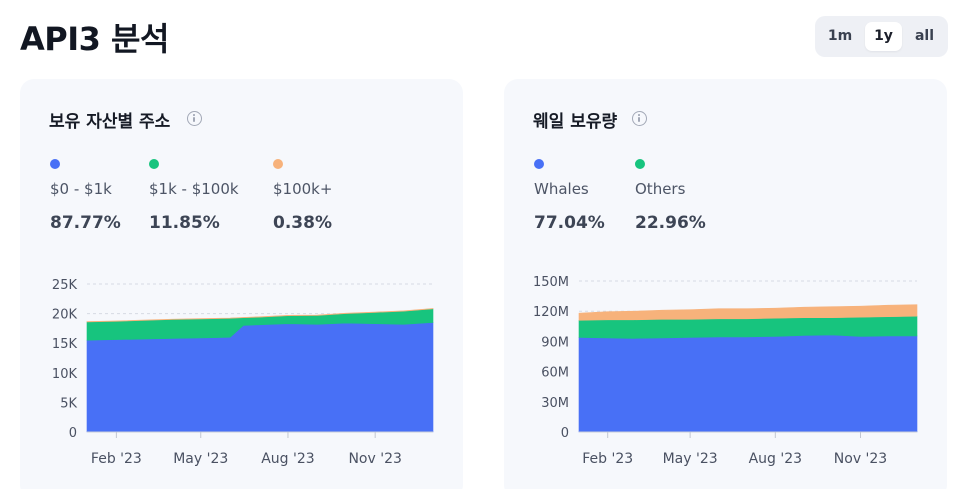 The width and height of the screenshot is (977, 489). I want to click on legend-label: $100k+, so click(303, 189).